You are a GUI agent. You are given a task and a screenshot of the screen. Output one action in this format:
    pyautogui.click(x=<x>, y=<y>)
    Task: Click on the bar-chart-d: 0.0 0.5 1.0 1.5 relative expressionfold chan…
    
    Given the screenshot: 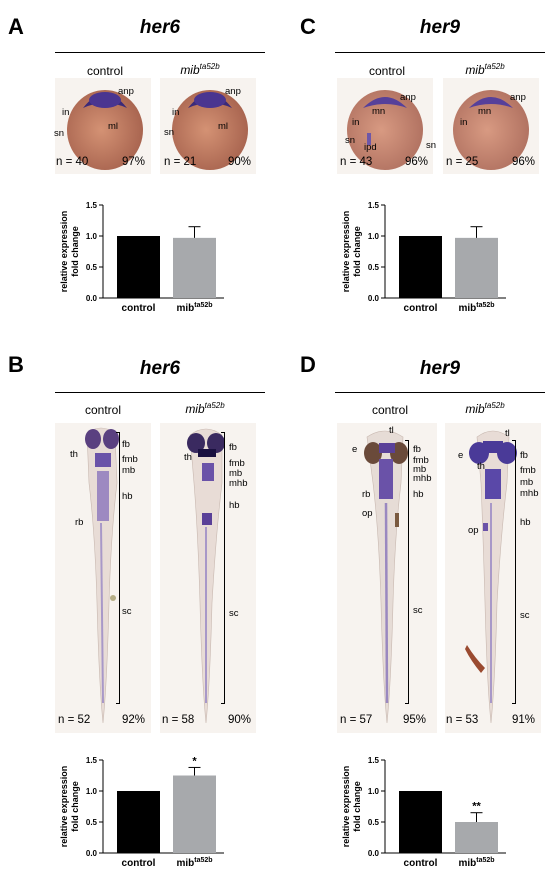 What is the action you would take?
    pyautogui.click(x=423, y=812)
    